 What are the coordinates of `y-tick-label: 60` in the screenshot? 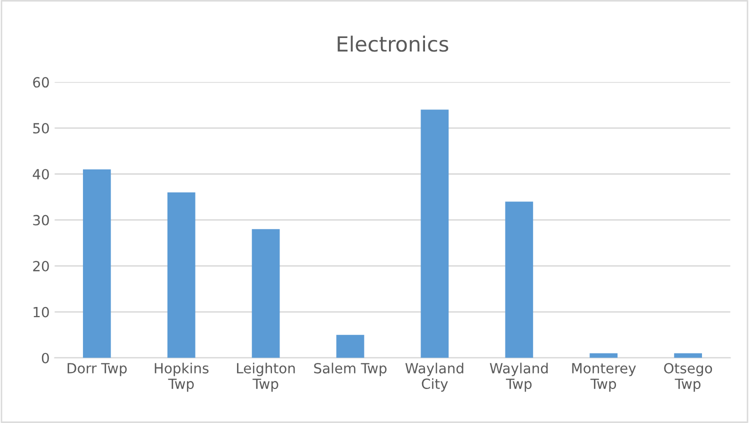 It's located at (41, 82).